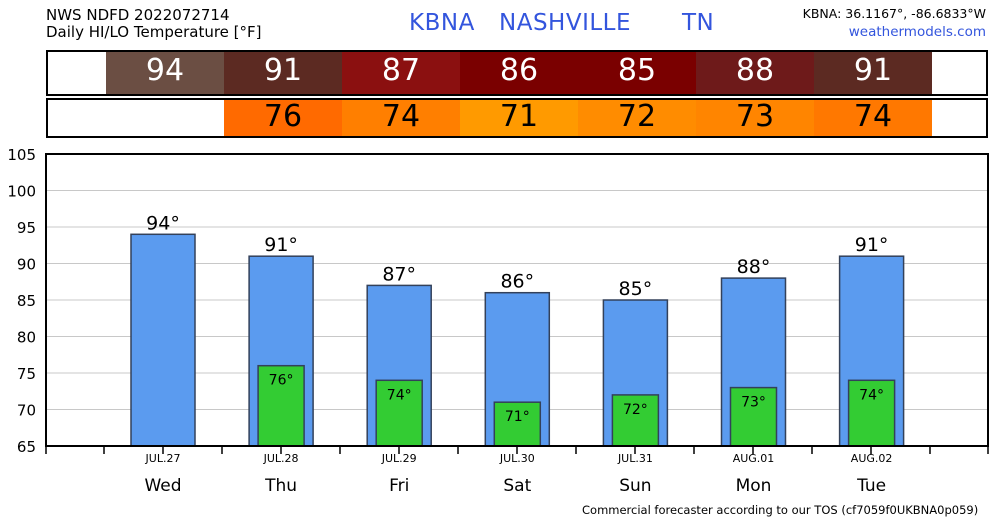 This screenshot has width=1000, height=520. What do you see at coordinates (26, 301) in the screenshot?
I see `y-tick-label: 85` at bounding box center [26, 301].